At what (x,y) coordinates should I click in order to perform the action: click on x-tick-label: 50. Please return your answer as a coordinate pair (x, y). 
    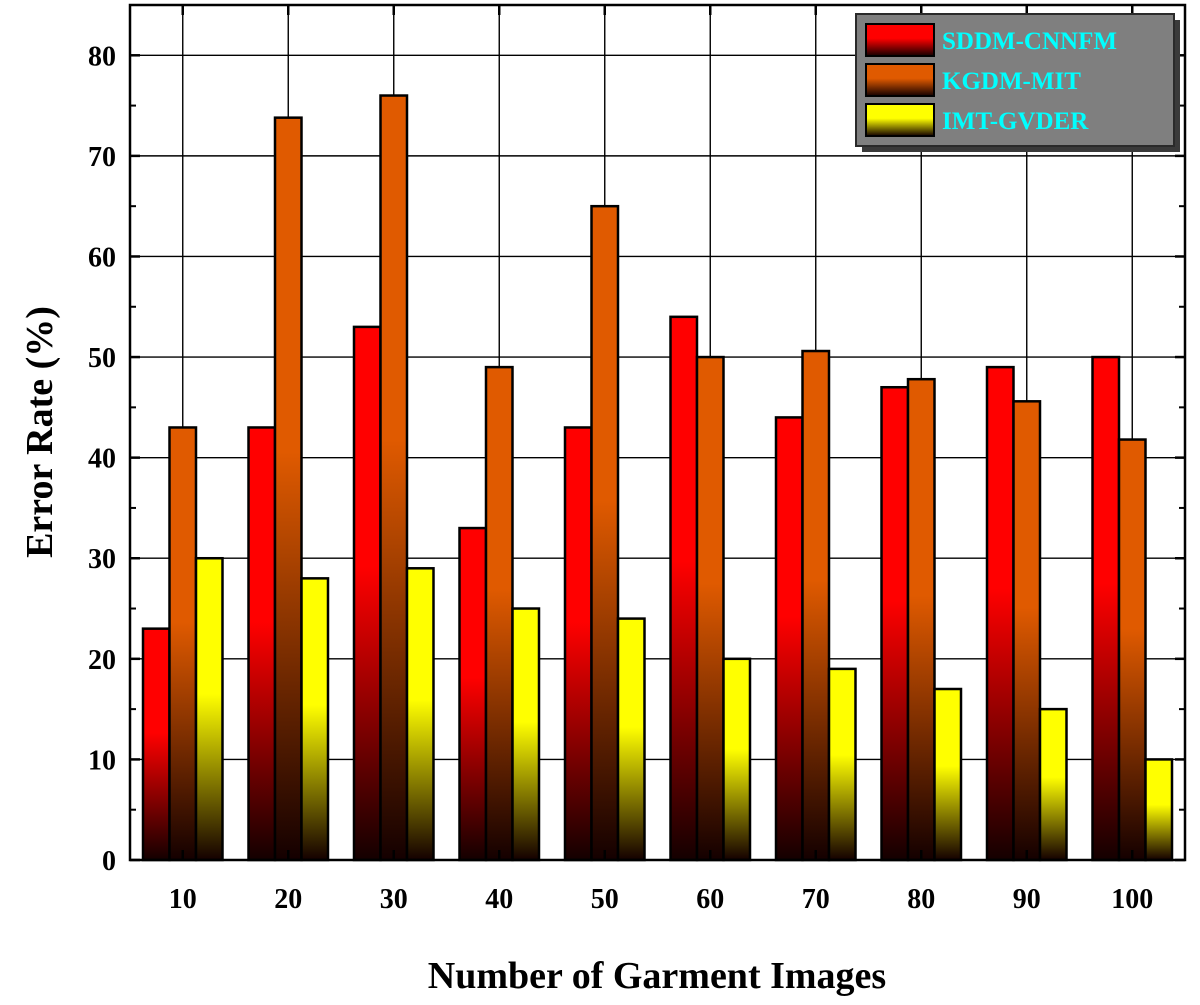
    Looking at the image, I should click on (605, 899).